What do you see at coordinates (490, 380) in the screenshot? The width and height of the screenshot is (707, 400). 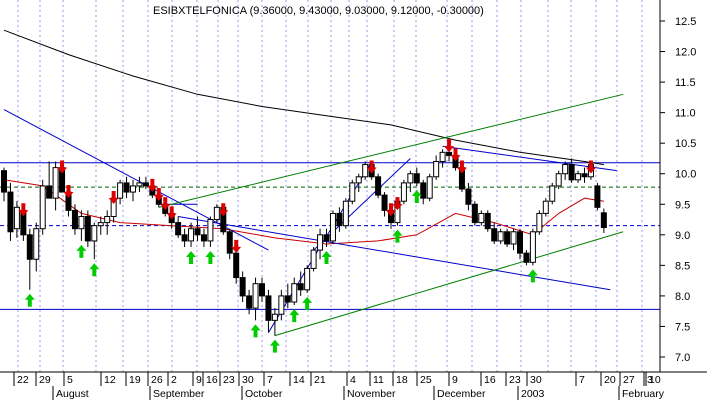 I see `day-label: 16` at bounding box center [490, 380].